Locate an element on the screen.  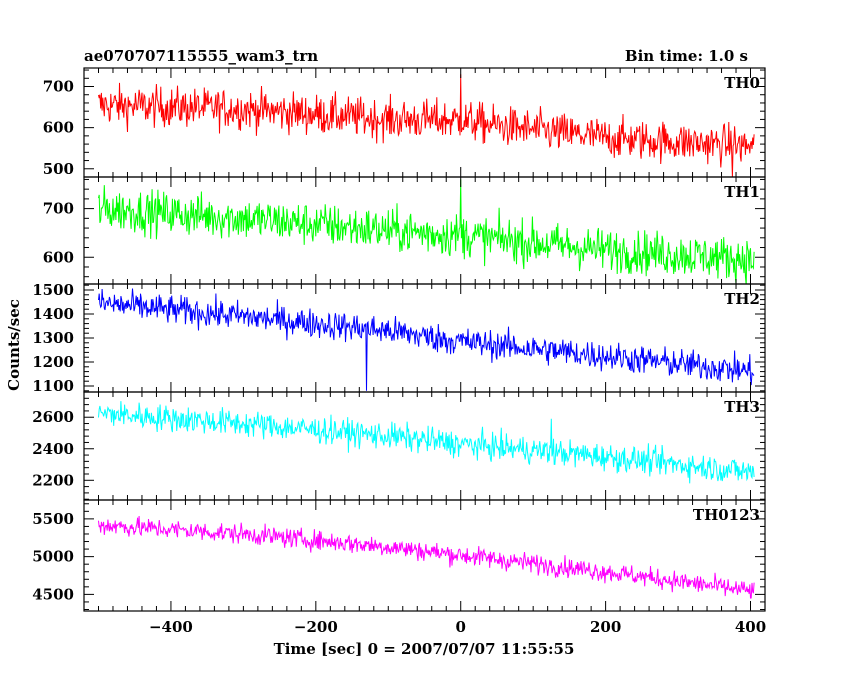
x-axis-label: Time [sec] 0 = 2007/07/07 11:55:55 is located at coordinates (424, 649).